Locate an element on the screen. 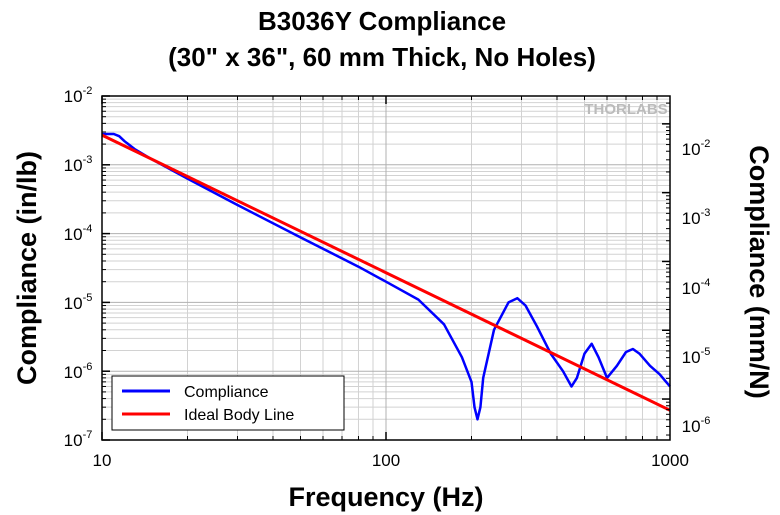 This screenshot has width=780, height=515. y-right-tick-label: 10⁻⁶ is located at coordinates (696, 425).